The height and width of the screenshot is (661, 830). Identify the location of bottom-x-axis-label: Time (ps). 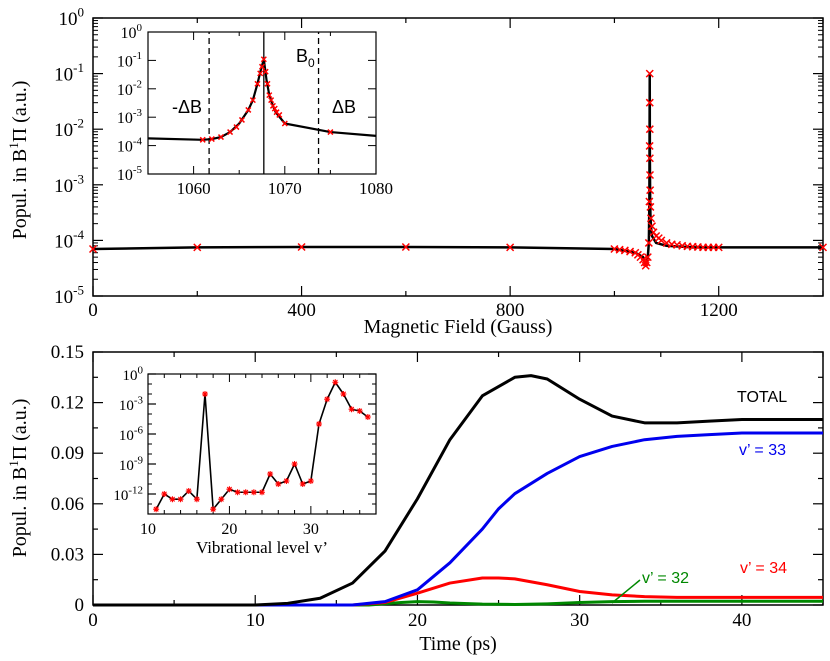
(458, 644).